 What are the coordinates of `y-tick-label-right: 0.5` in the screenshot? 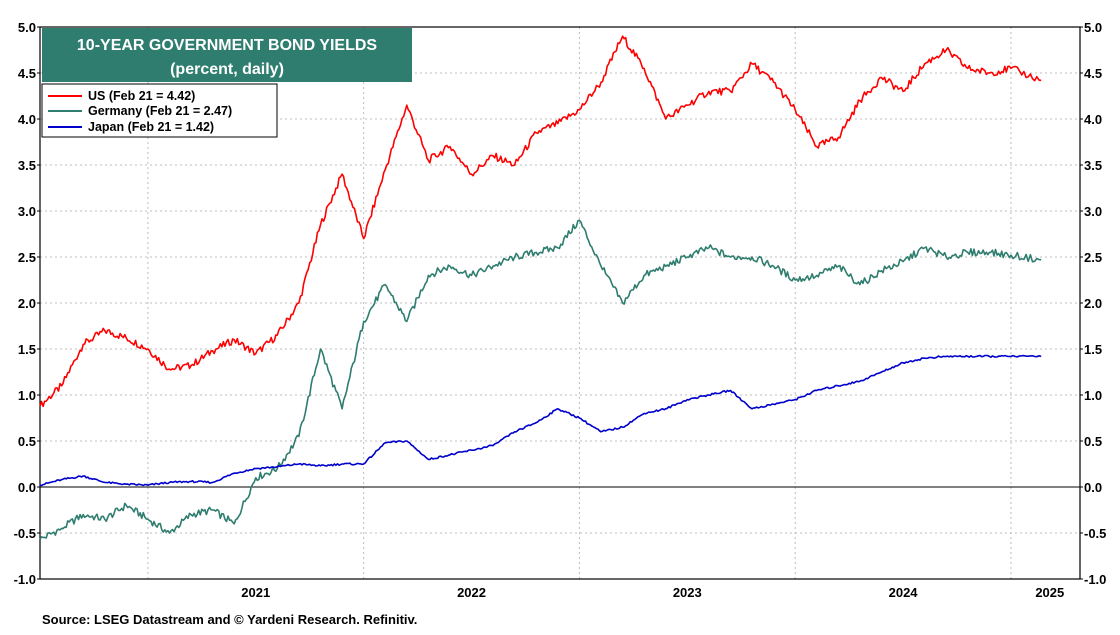 It's located at (1093, 441).